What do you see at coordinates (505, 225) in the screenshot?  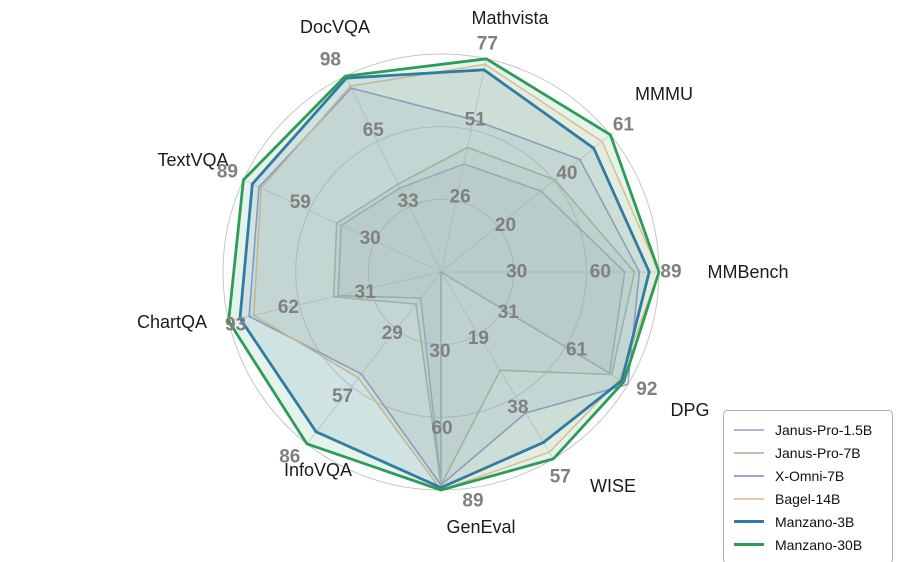 I see `ring-label-inner-mmmu: 20` at bounding box center [505, 225].